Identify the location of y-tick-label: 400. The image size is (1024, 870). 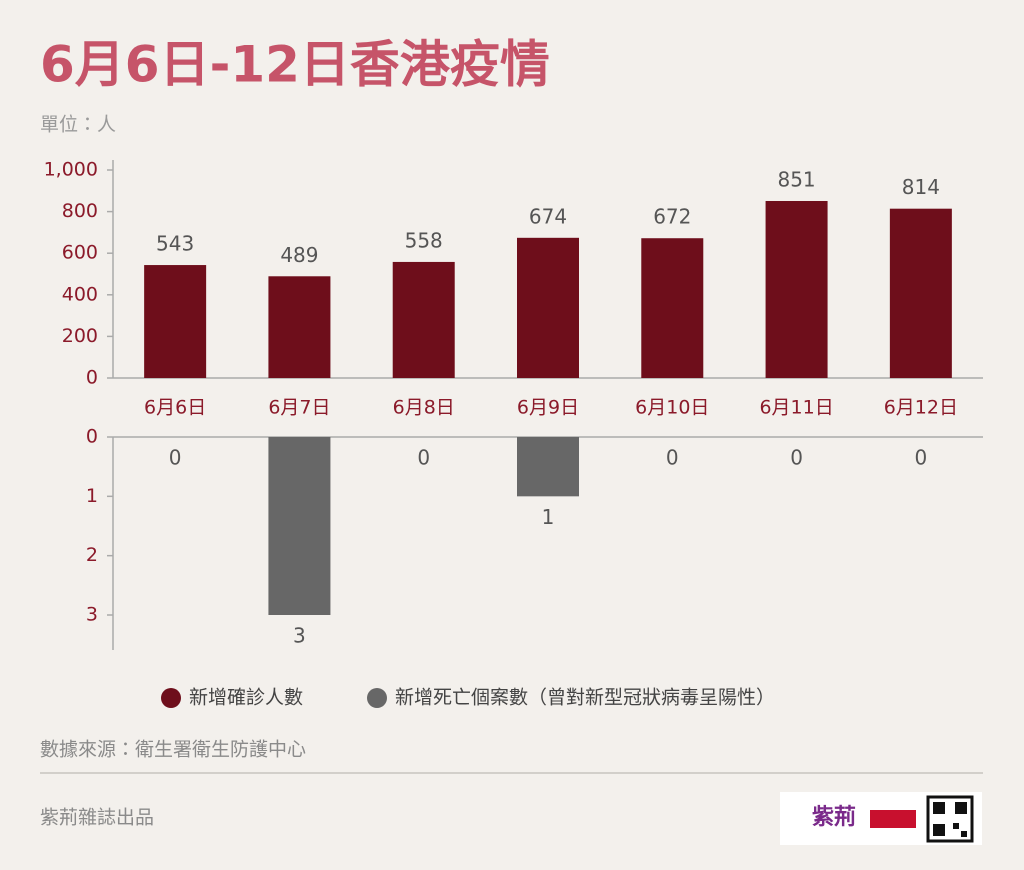
(80, 294).